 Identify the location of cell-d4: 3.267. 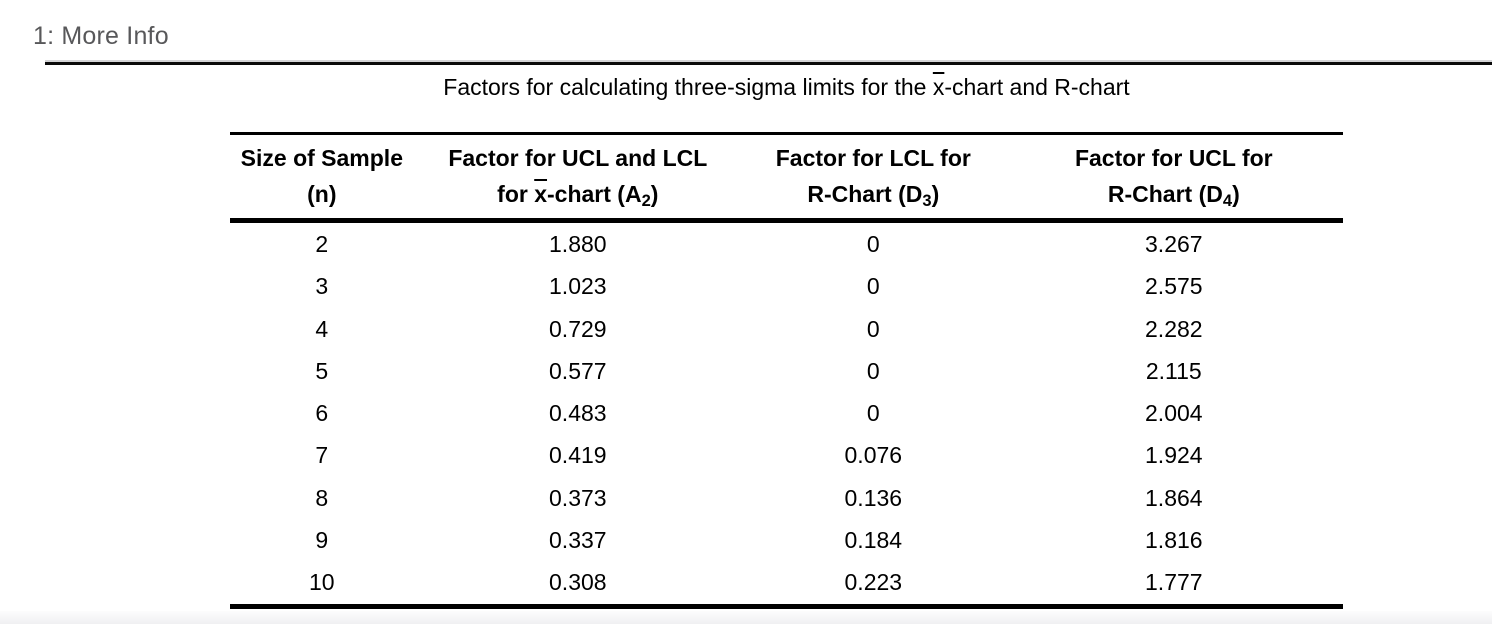
(1174, 244).